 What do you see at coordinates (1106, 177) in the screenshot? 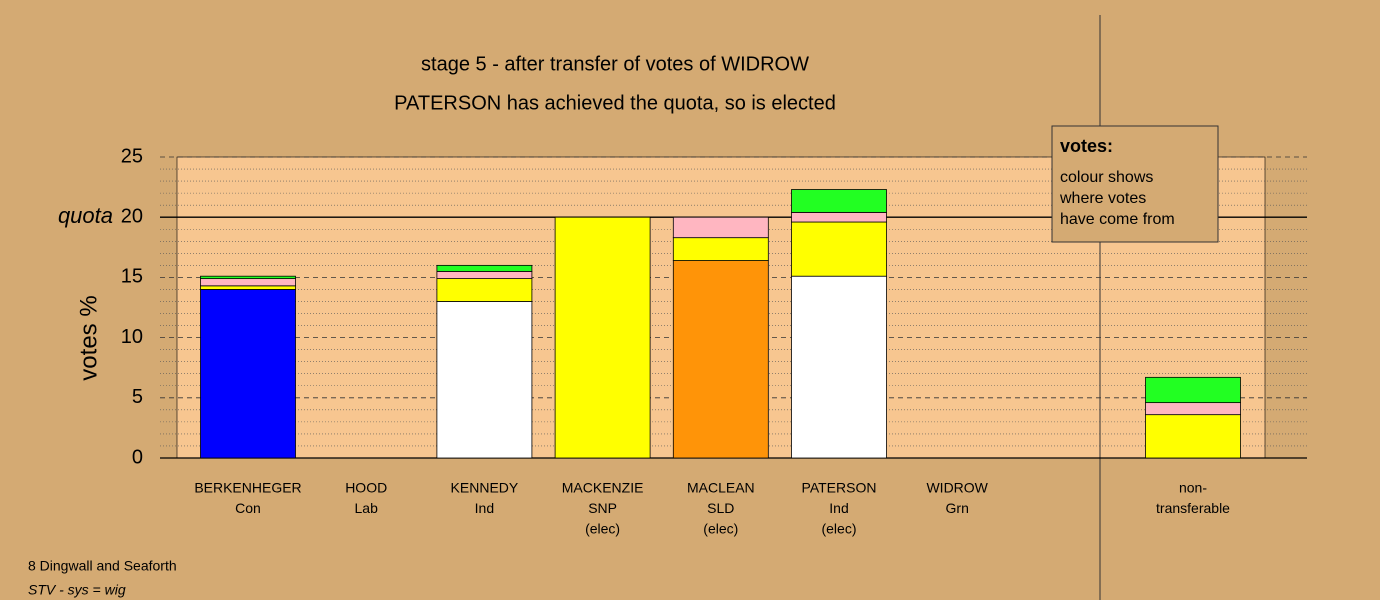
I see `legend-text: colour shows` at bounding box center [1106, 177].